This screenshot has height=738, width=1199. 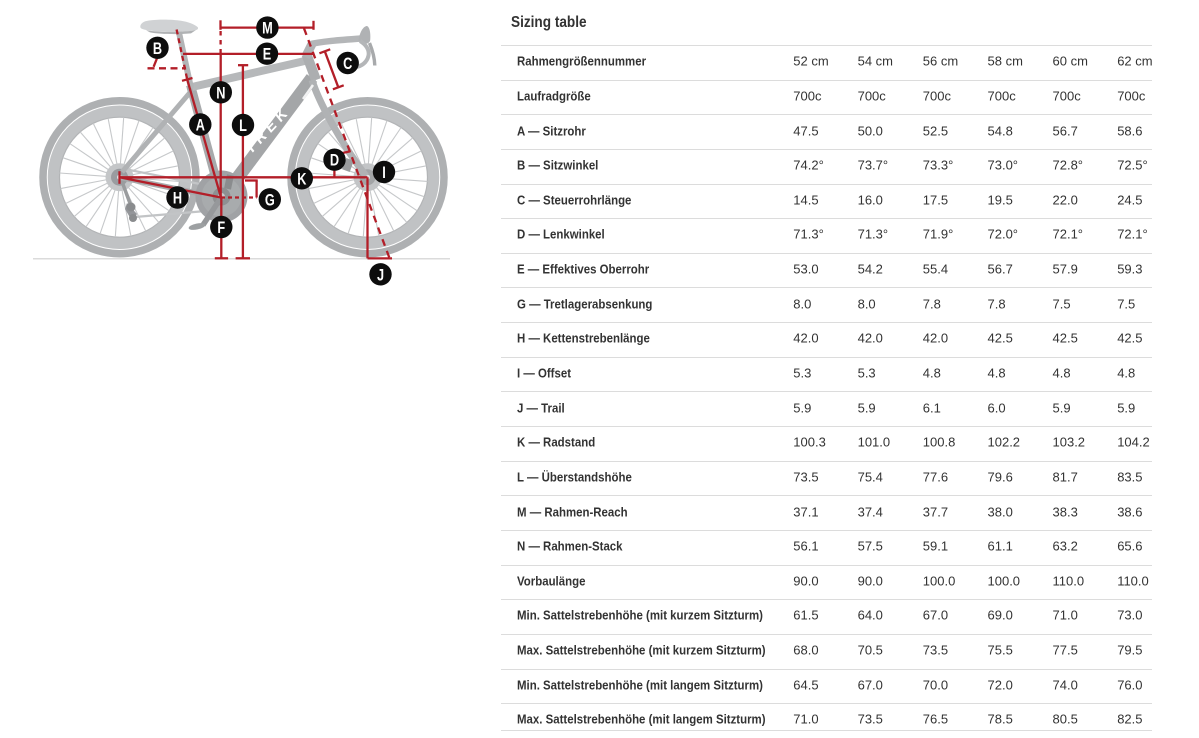 What do you see at coordinates (347, 63) in the screenshot?
I see `svg-text: C` at bounding box center [347, 63].